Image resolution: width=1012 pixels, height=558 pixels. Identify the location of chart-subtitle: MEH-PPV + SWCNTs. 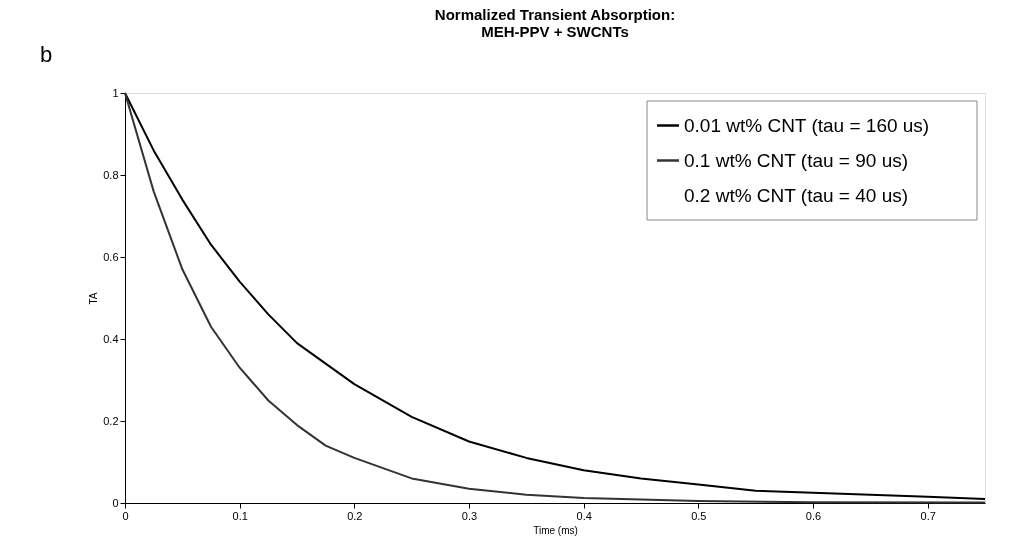
(555, 31).